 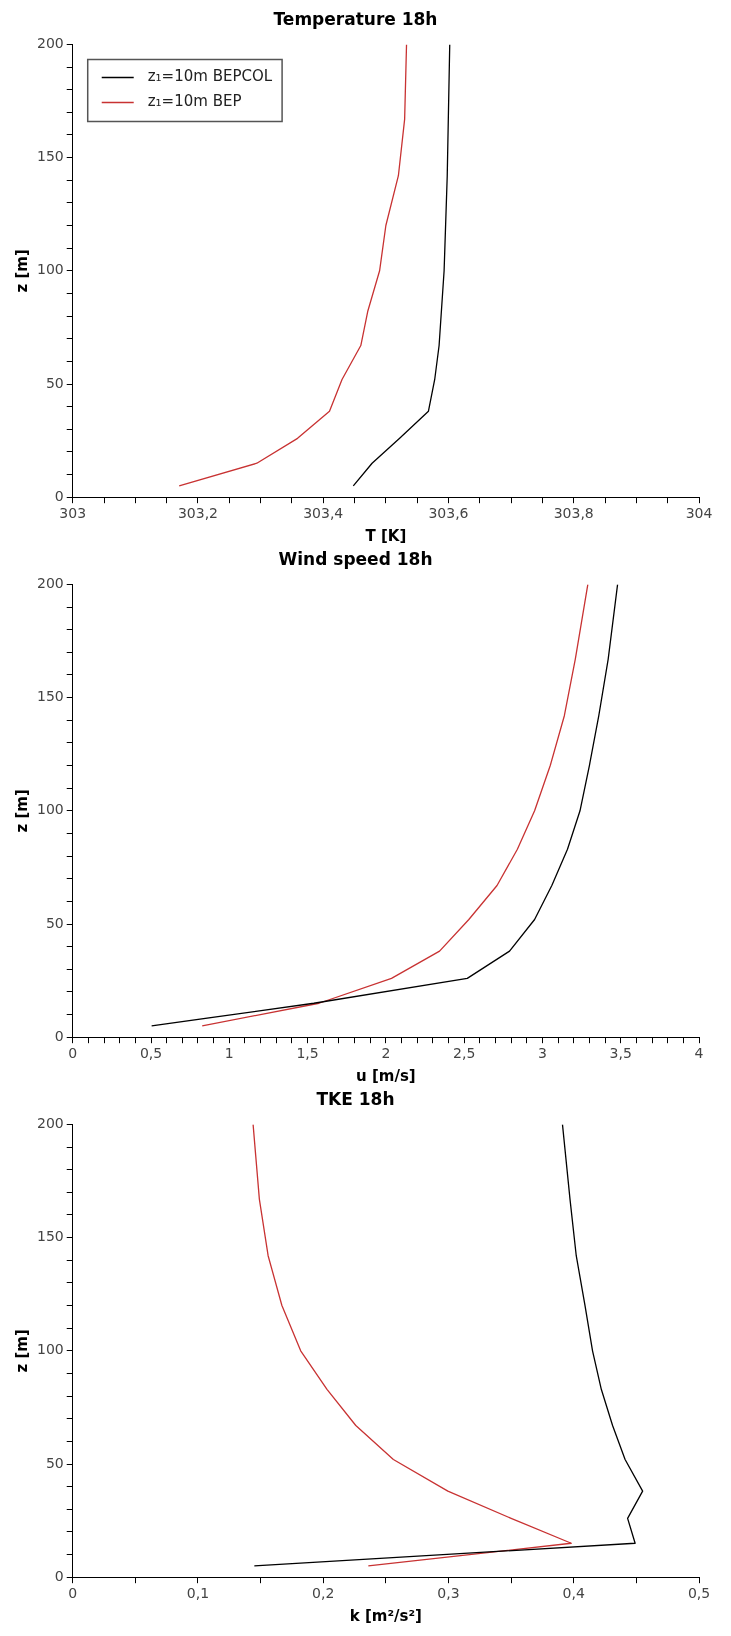 I want to click on x-axis-title: T [K], so click(x=386, y=535).